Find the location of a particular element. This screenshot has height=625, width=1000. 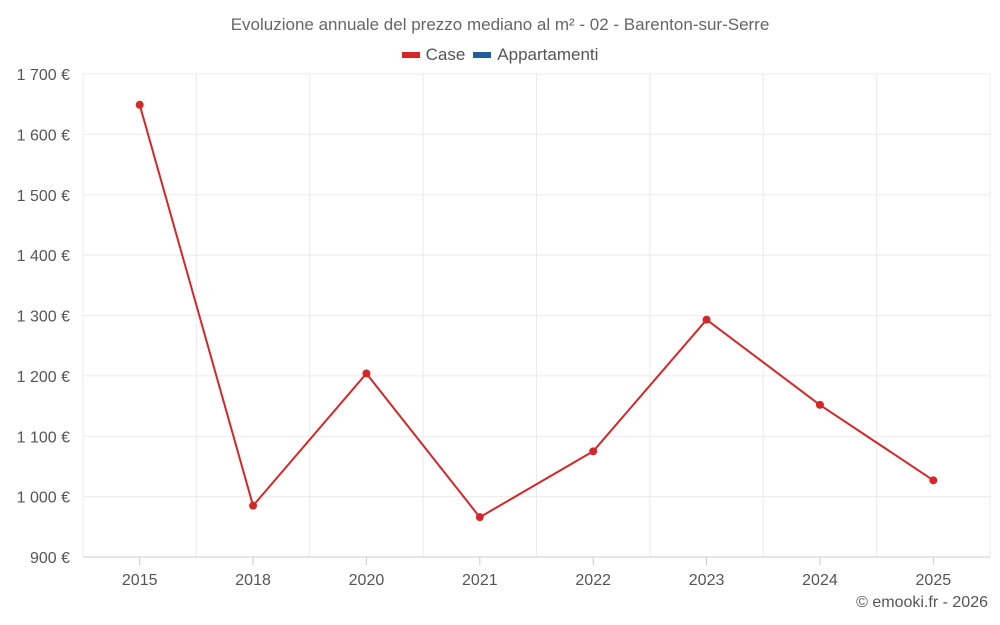

x-tick-label: 2015 is located at coordinates (140, 580).